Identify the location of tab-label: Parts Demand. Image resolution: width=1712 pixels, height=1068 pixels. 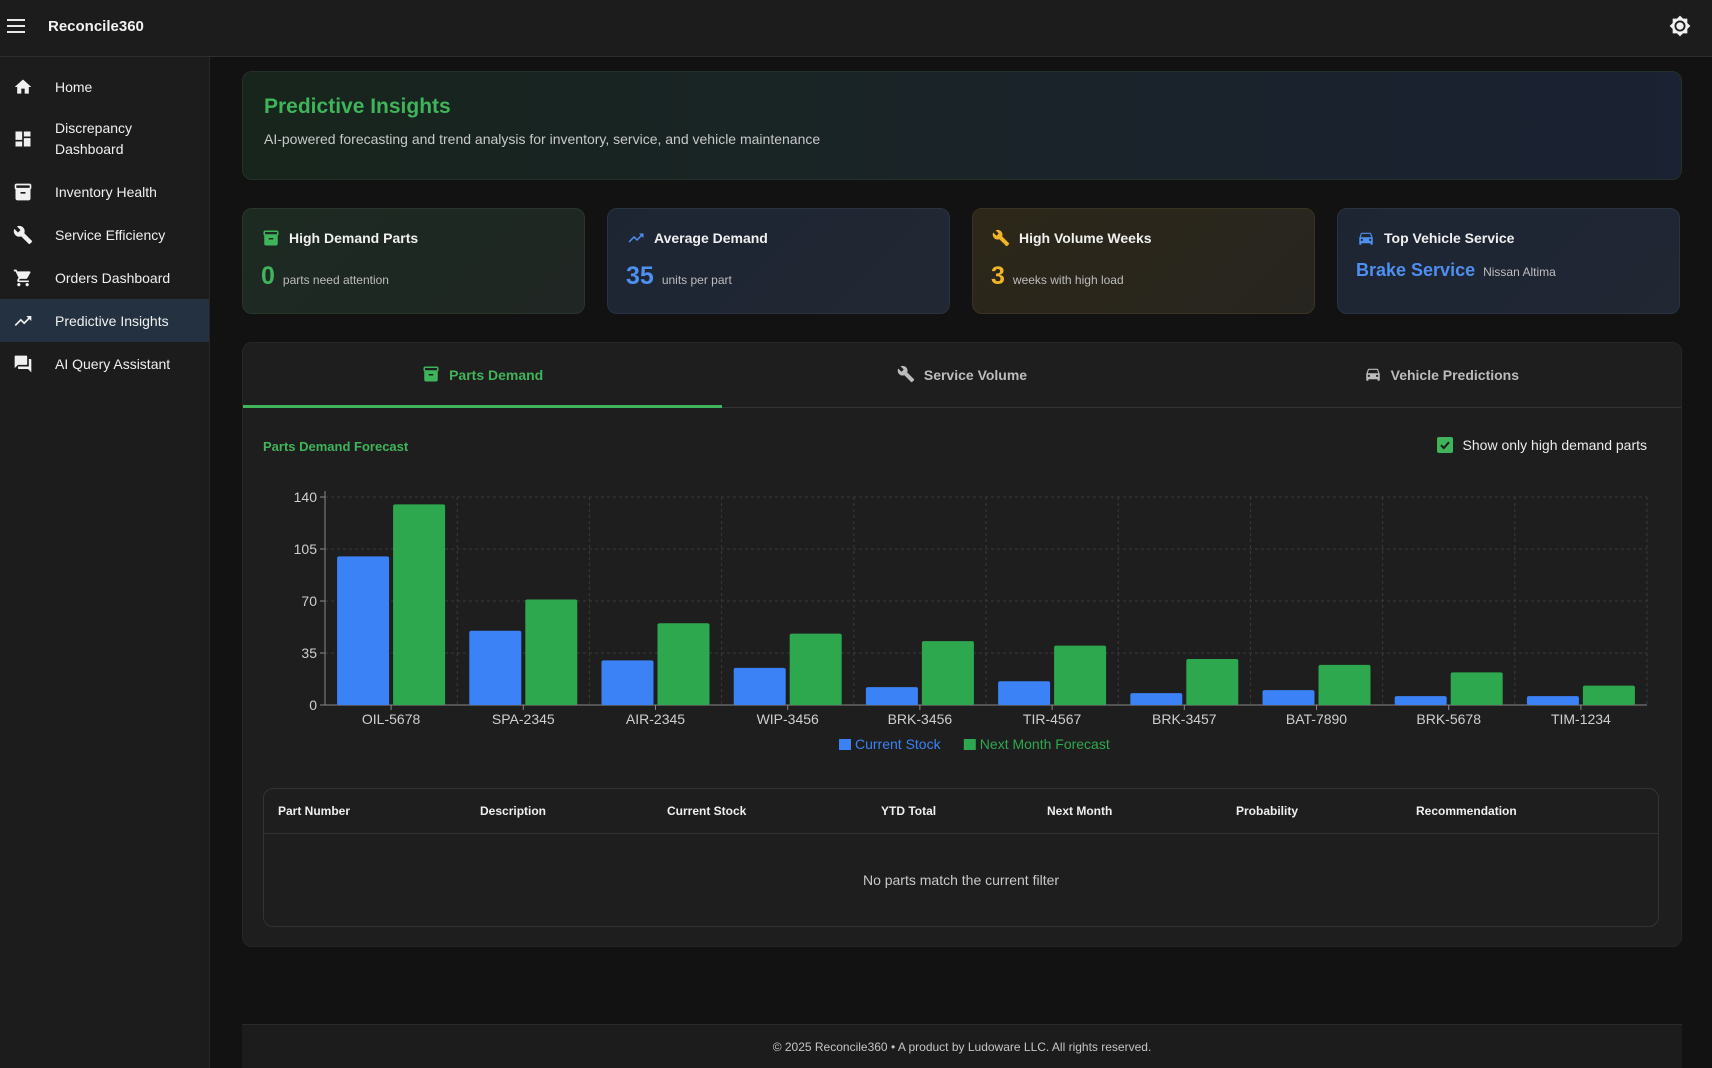
(496, 375).